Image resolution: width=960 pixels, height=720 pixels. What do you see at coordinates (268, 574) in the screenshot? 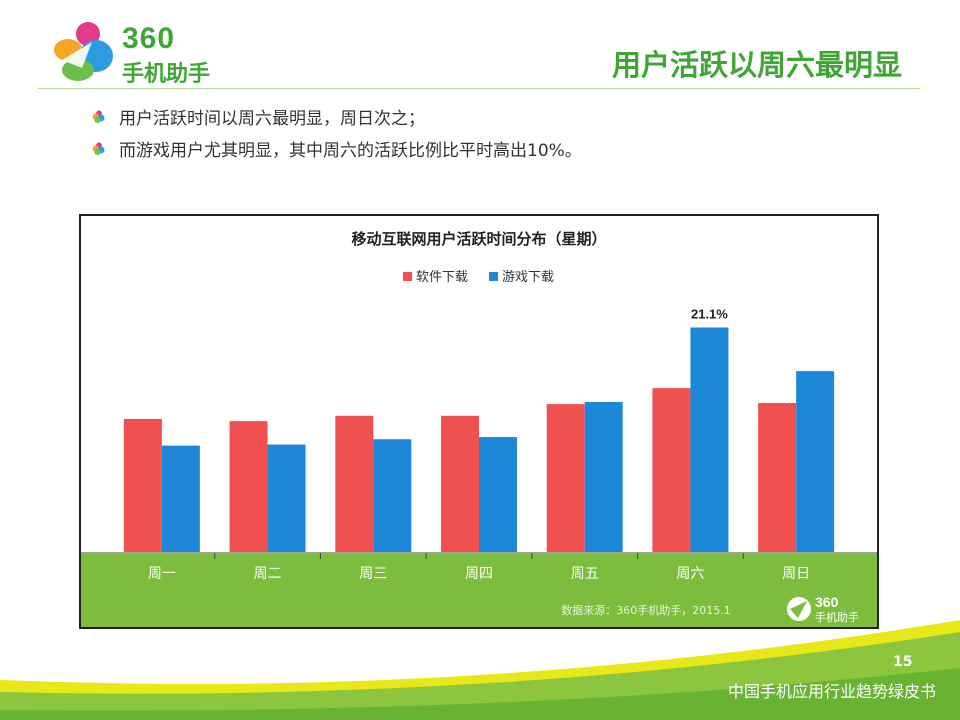
I see `x-tick-label: 周二` at bounding box center [268, 574].